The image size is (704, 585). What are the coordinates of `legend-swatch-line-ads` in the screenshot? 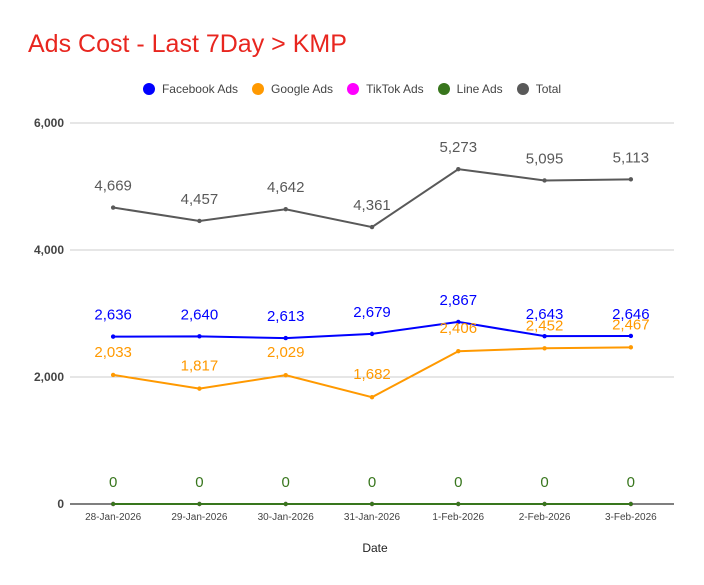 It's located at (443, 89).